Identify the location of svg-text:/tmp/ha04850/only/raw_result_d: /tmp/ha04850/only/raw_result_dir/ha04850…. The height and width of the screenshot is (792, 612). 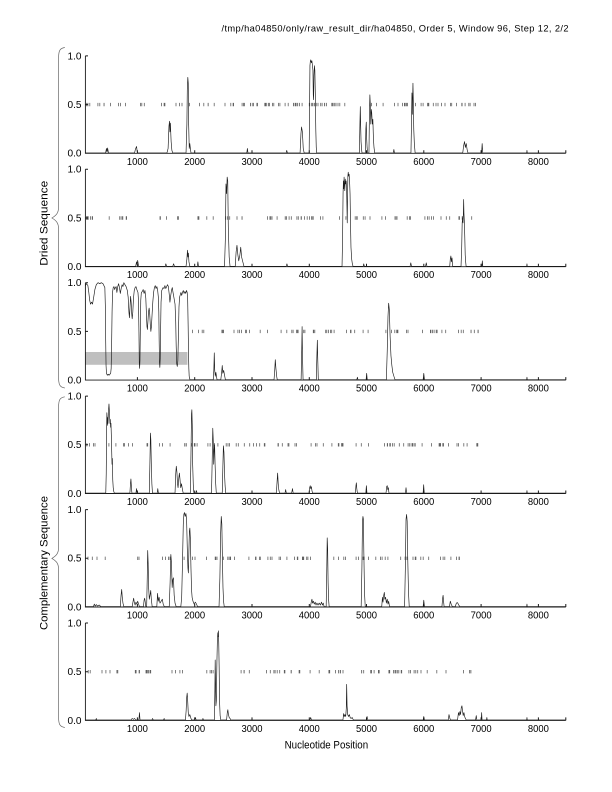
(395, 29).